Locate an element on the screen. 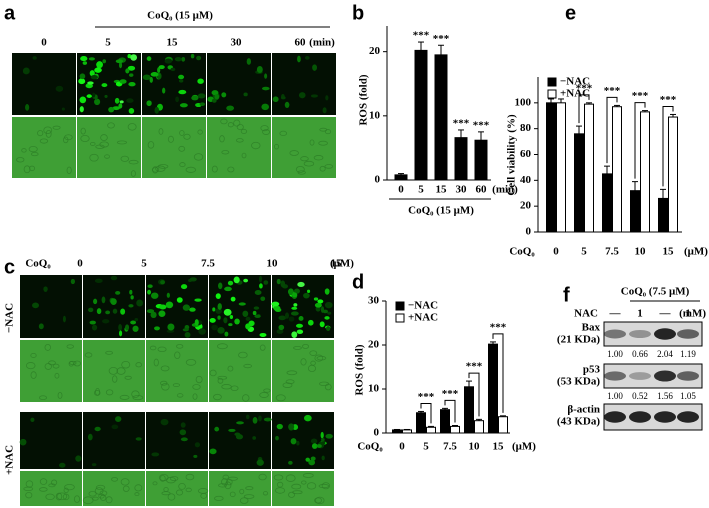 Image resolution: width=709 pixels, height=508 pixels. y-tick-label: 10 is located at coordinates (374, 389).